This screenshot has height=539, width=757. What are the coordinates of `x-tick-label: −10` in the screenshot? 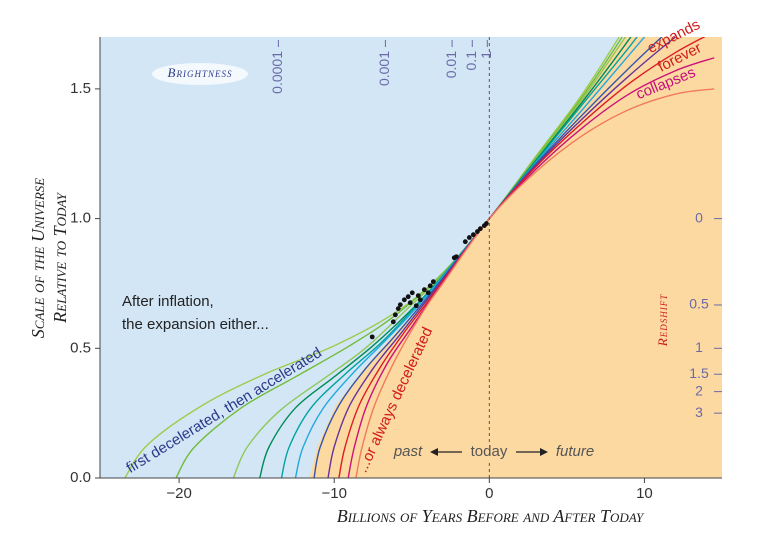 It's located at (333, 493).